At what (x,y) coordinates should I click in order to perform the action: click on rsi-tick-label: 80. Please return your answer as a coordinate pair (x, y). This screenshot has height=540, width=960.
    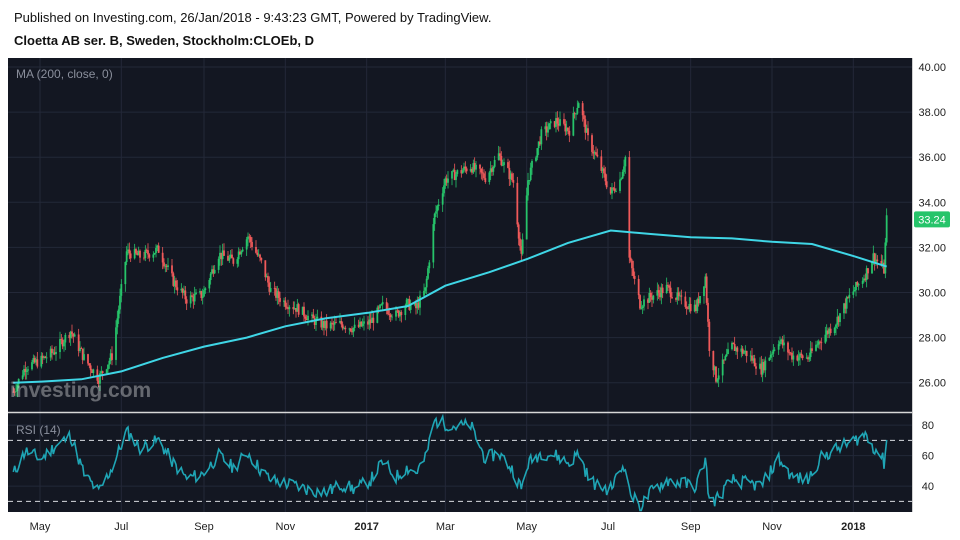
    Looking at the image, I should click on (928, 426).